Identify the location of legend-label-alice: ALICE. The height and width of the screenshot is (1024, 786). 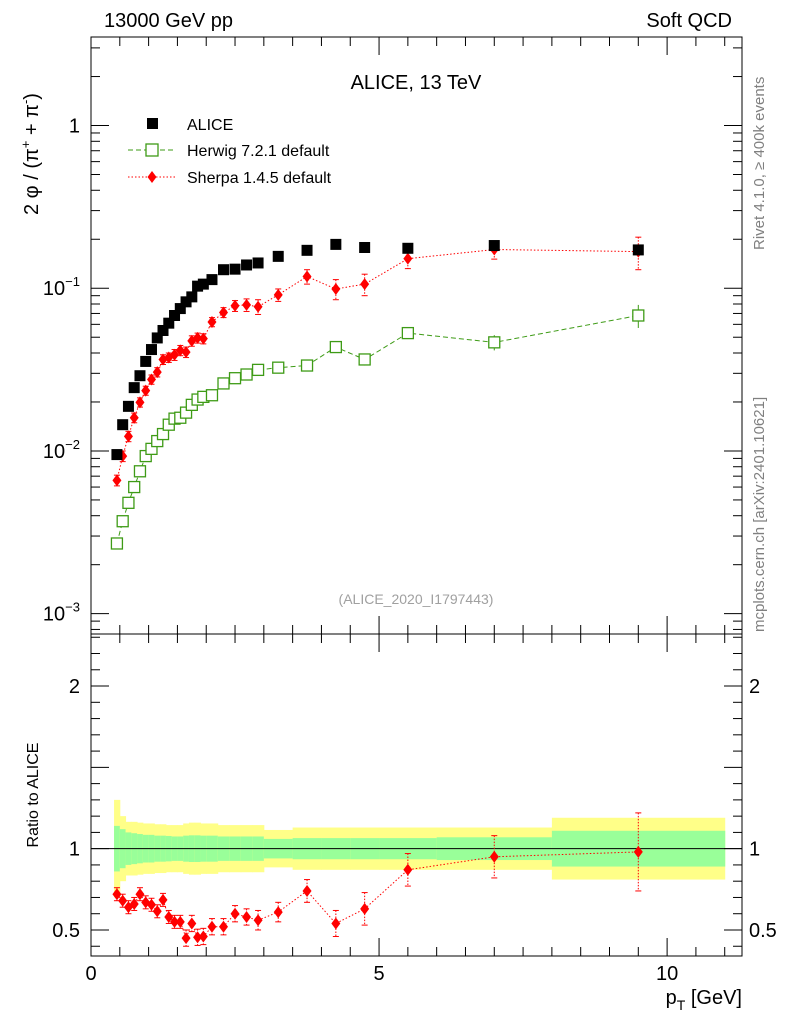
(210, 125).